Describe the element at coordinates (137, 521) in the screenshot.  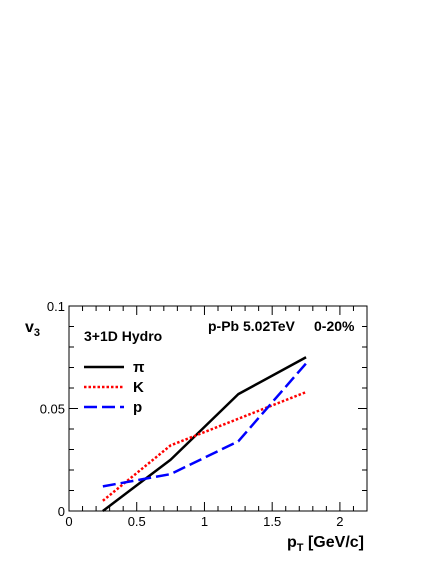
I see `x-tick-label: 0.5` at that location.